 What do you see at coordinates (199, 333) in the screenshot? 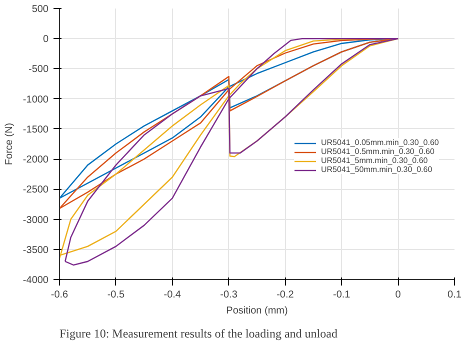
I see `caption: Figure 10: Measurement results of the loading and unload` at bounding box center [199, 333].